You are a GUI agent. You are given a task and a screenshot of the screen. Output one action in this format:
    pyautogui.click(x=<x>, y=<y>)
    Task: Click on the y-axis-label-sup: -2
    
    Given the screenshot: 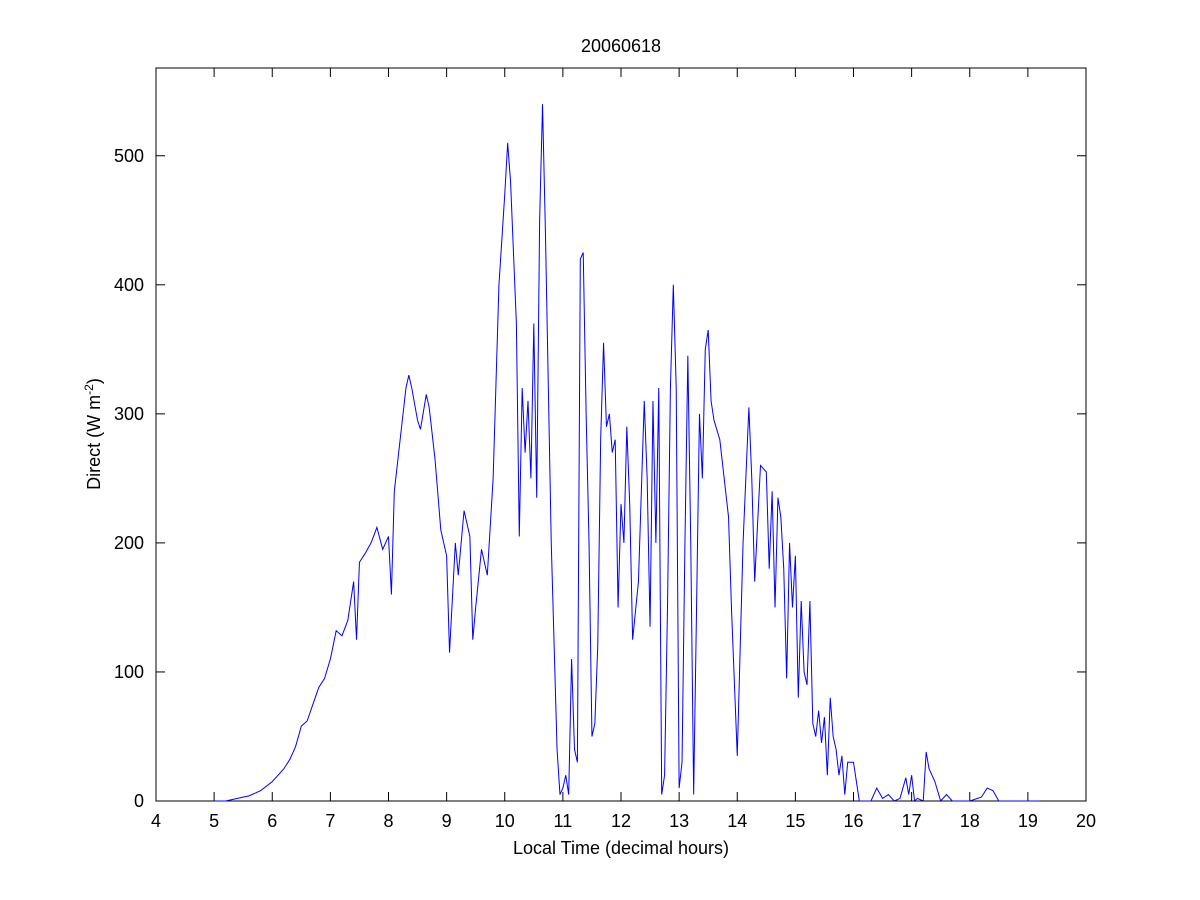 What is the action you would take?
    pyautogui.click(x=89, y=389)
    